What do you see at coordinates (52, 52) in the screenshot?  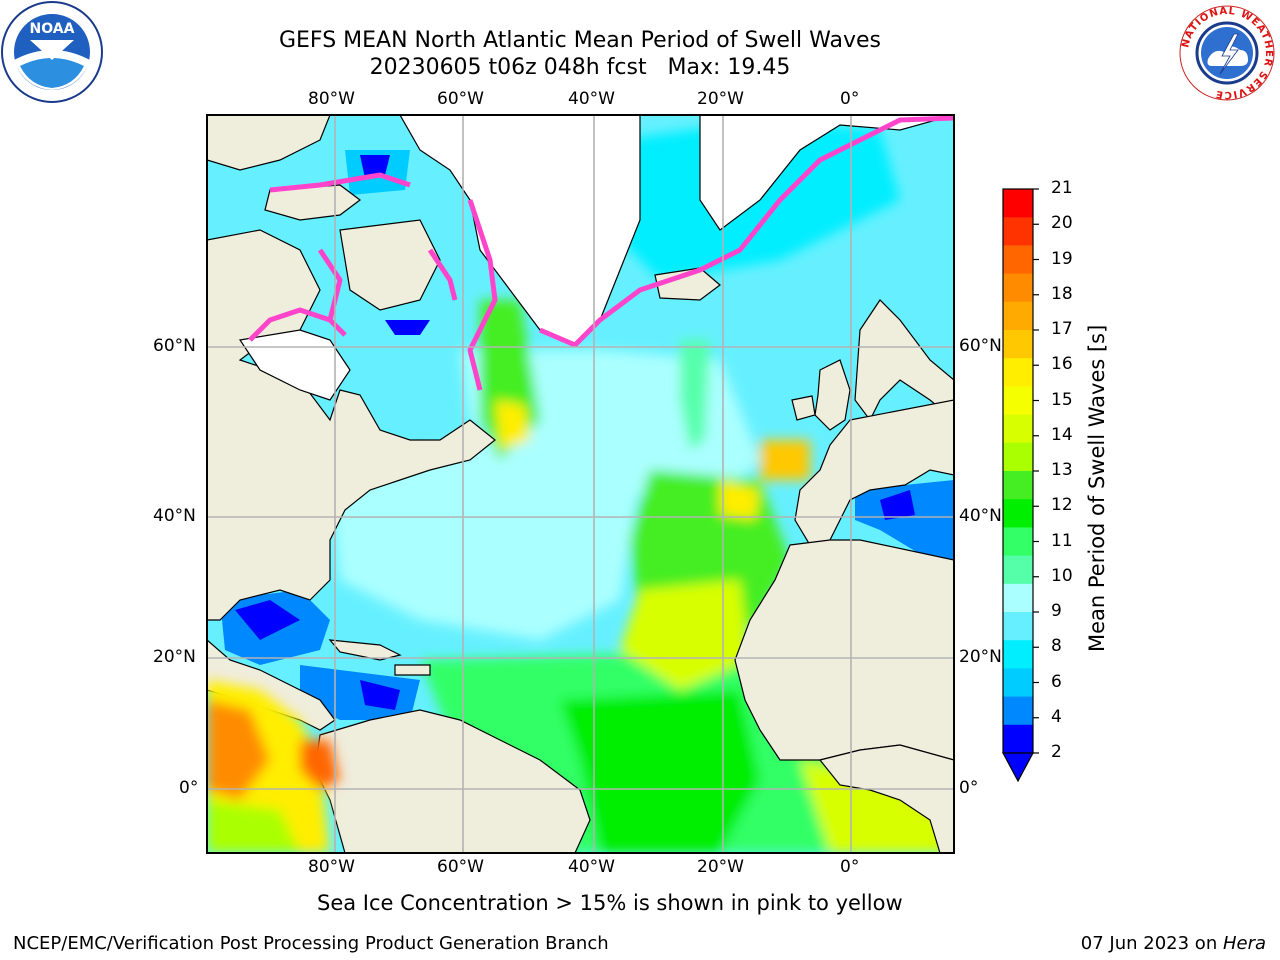 I see `noaa-logo: NOAA` at bounding box center [52, 52].